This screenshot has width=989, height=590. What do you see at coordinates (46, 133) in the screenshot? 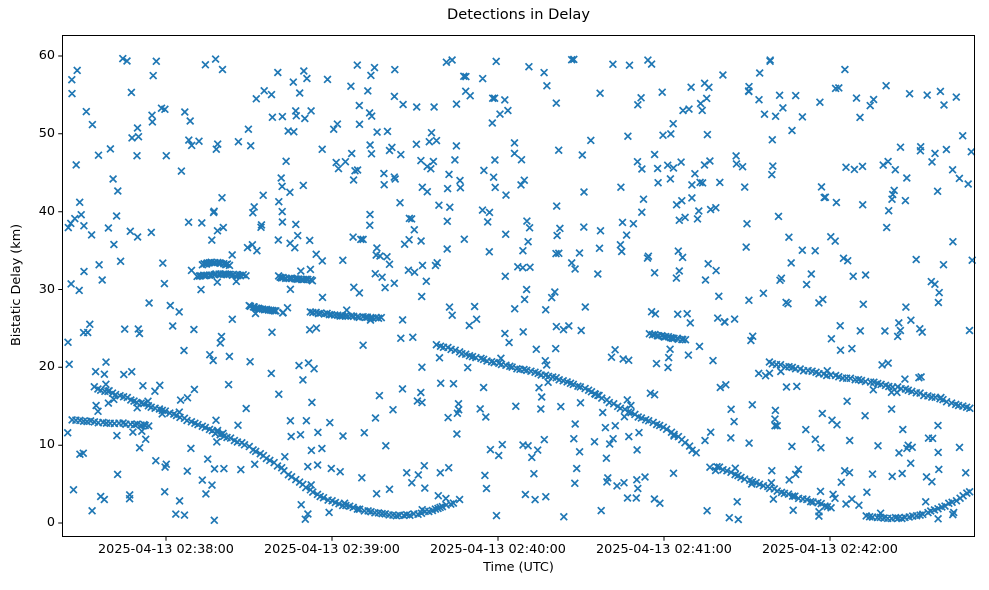
I see `y-tick-label: 50` at bounding box center [46, 133].